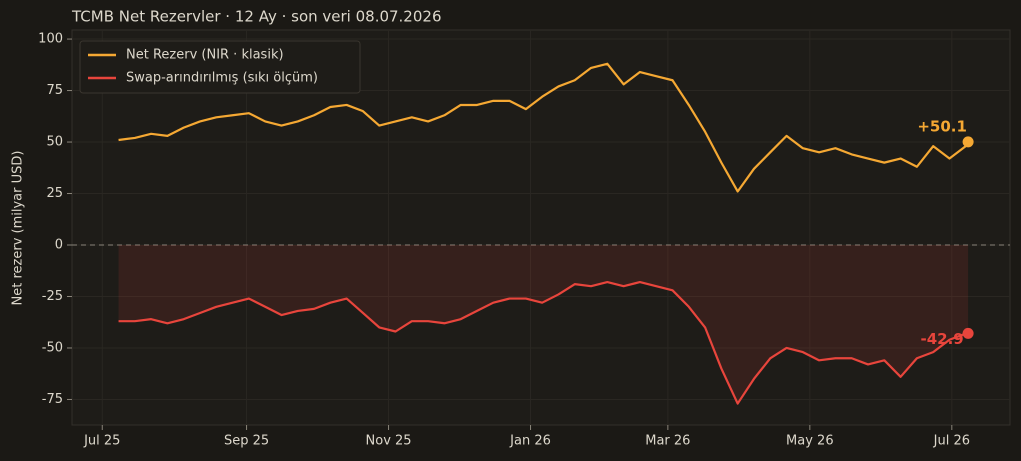 This screenshot has width=1021, height=461. What do you see at coordinates (951, 441) in the screenshot?
I see `x-tick-label: Jul 26` at bounding box center [951, 441].